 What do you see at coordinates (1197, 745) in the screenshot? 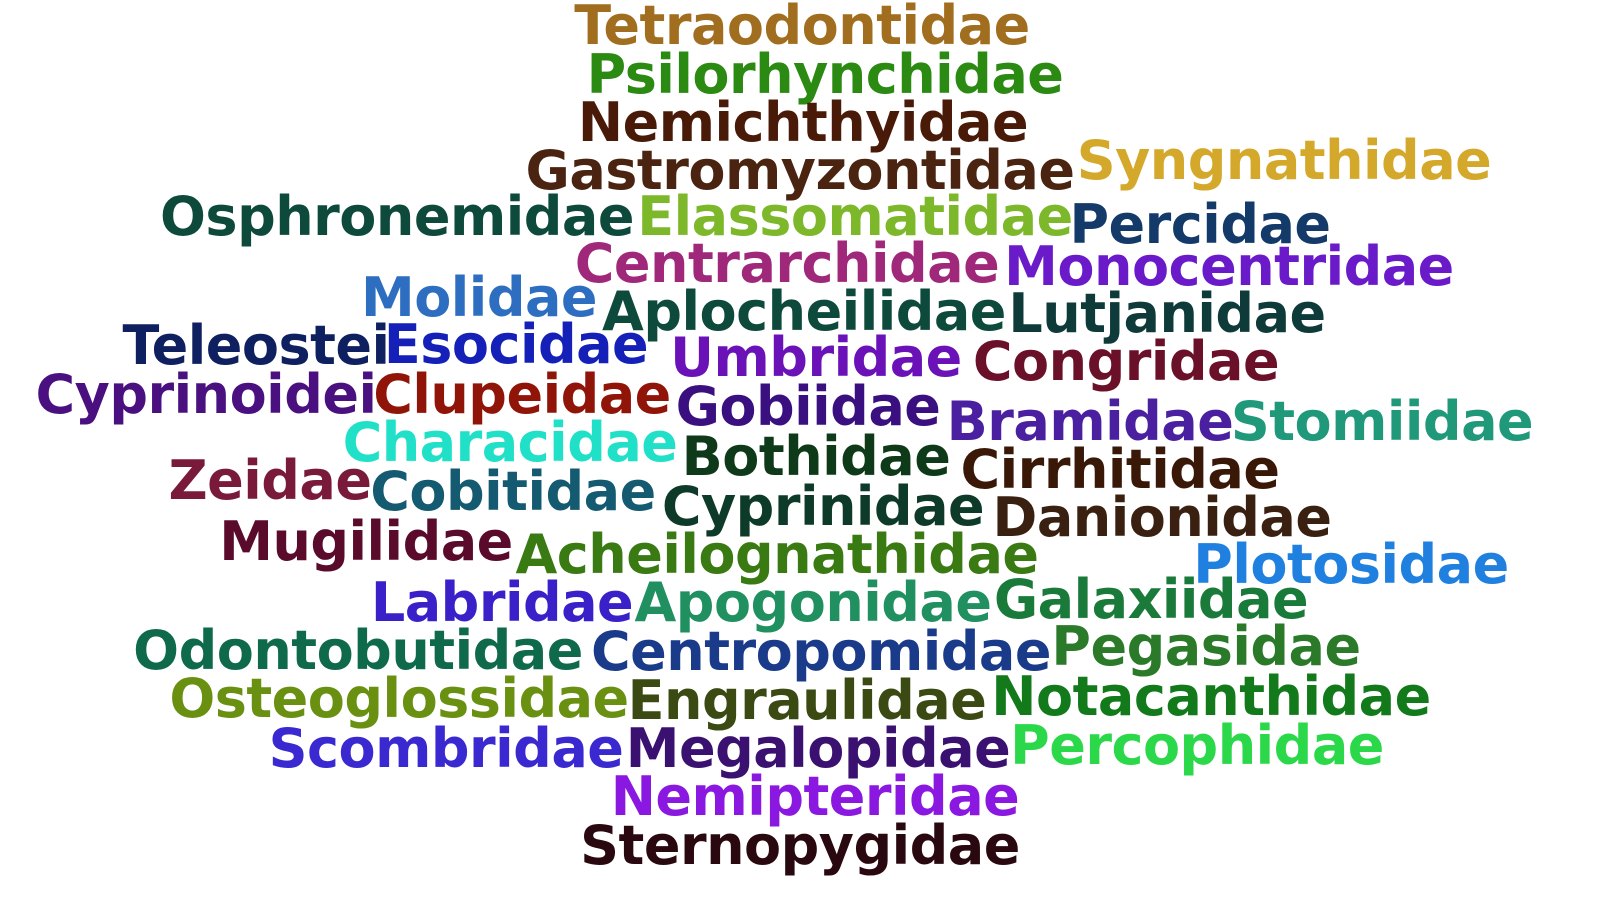
I see `word-percophidae: Percophidae` at bounding box center [1197, 745].